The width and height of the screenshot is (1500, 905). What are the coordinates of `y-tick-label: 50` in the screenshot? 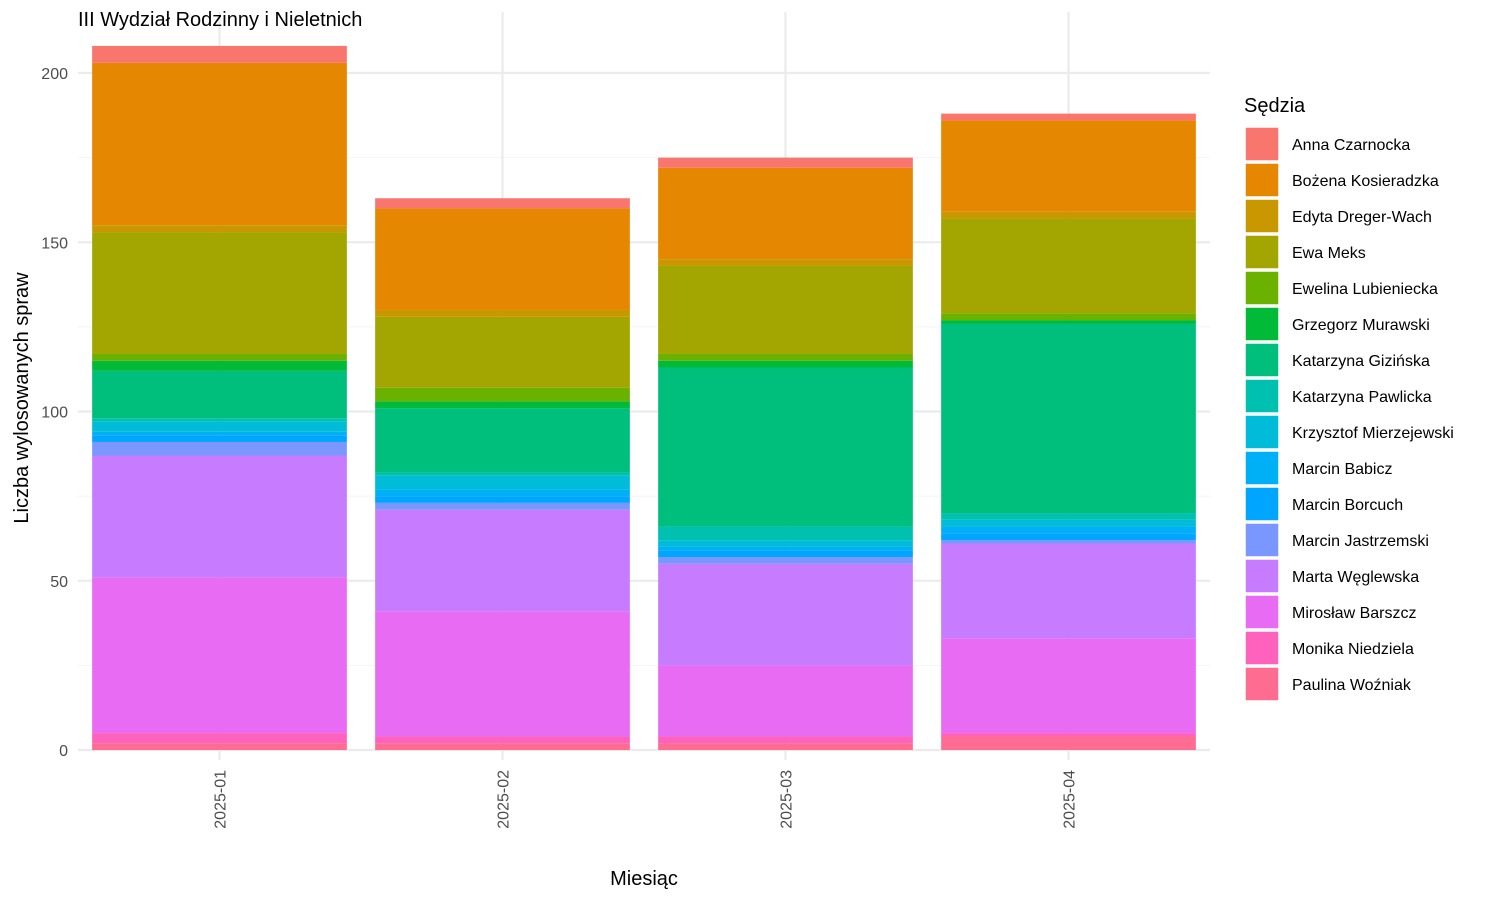 It's located at (59, 582).